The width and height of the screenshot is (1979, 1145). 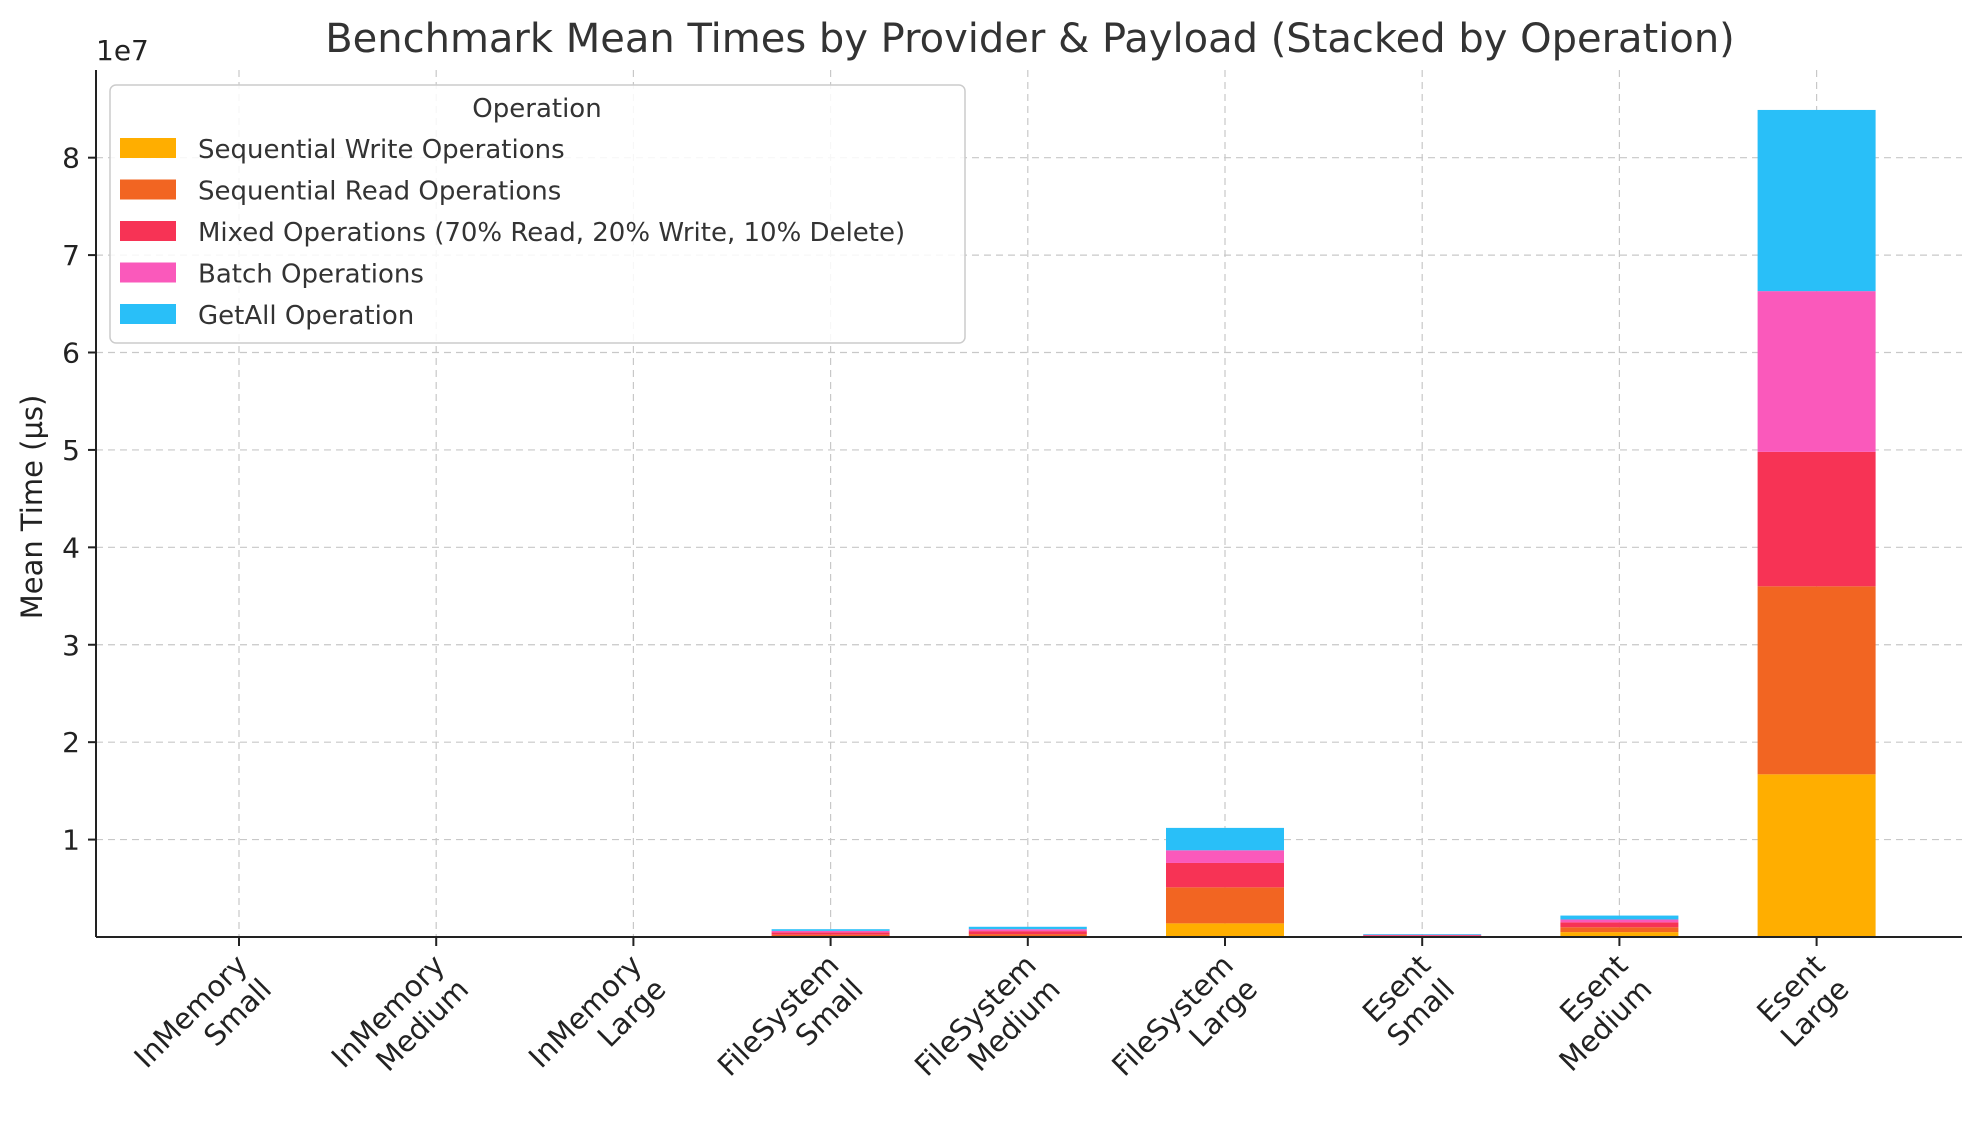 I want to click on legend-label: Sequential Read Operations, so click(x=379, y=192).